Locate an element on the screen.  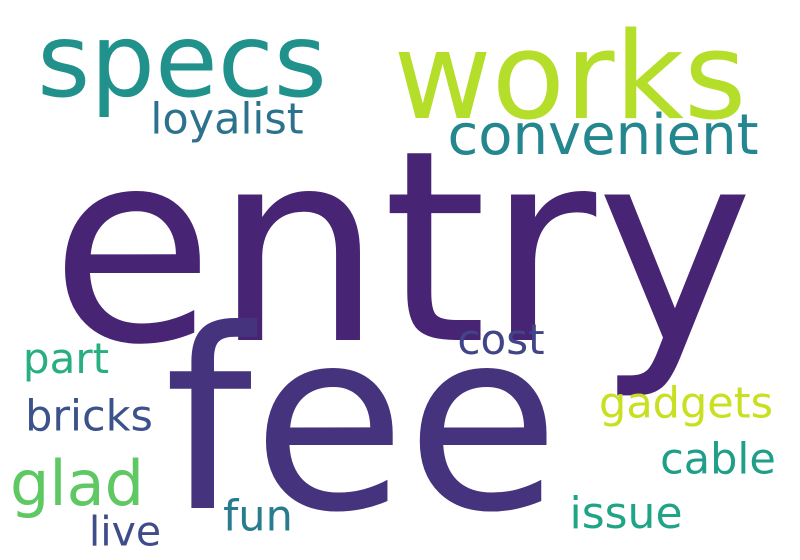
word-loyalist: loyalist is located at coordinates (227, 119).